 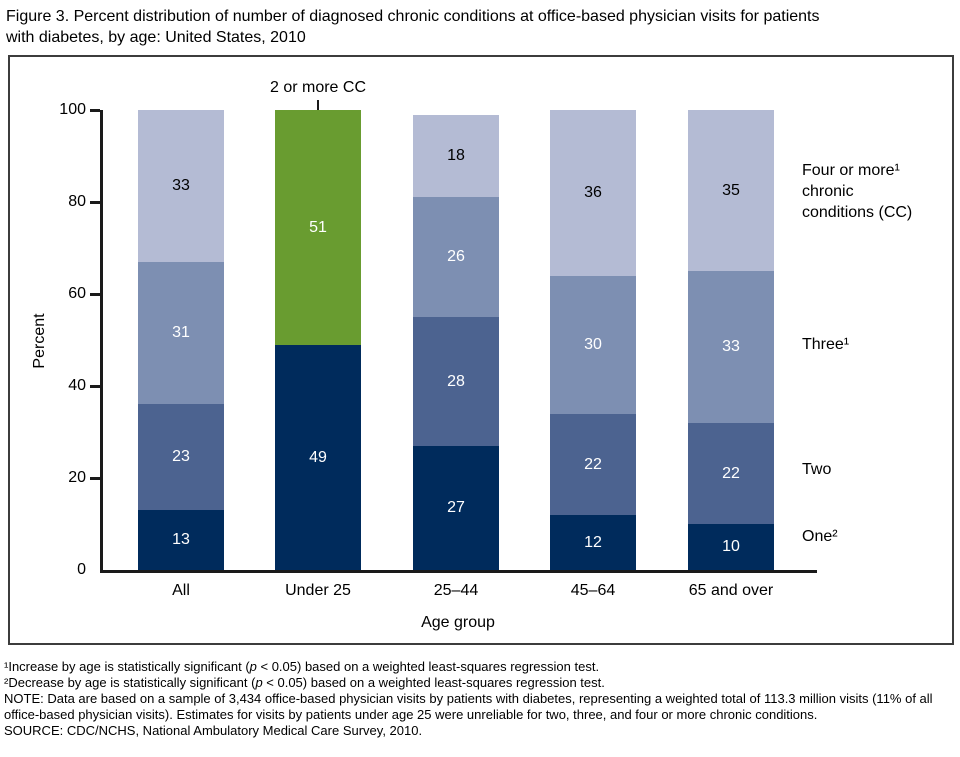 I want to click on bar-value-label: 30, so click(x=593, y=344).